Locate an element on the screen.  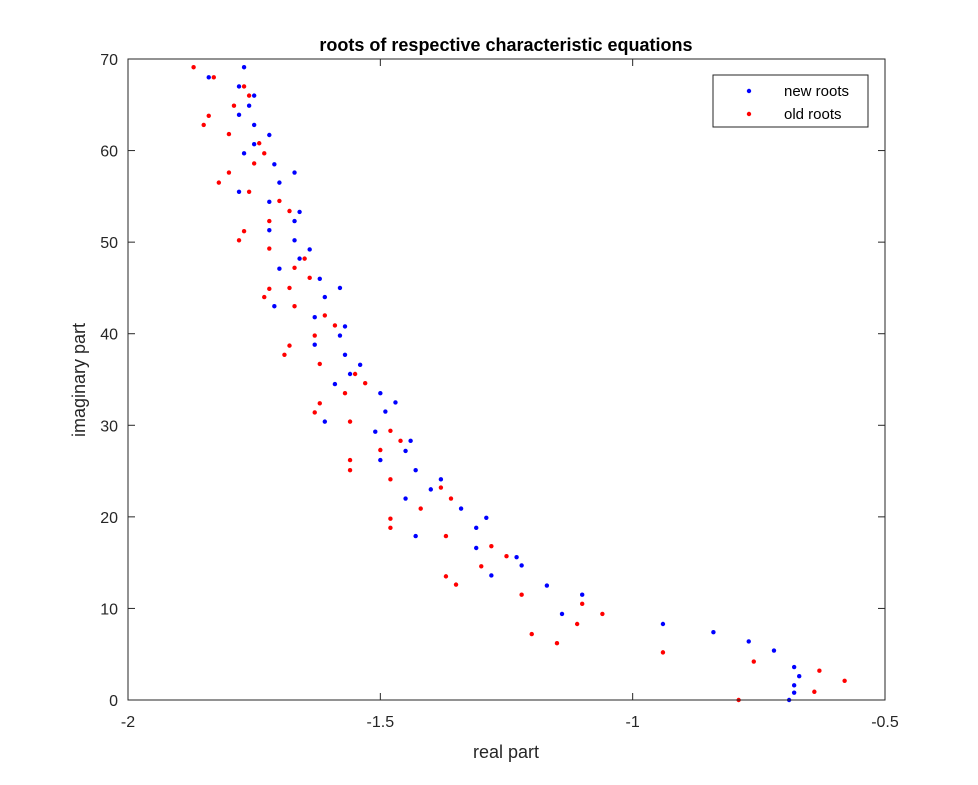
x-tick-label: -0.5 is located at coordinates (885, 722).